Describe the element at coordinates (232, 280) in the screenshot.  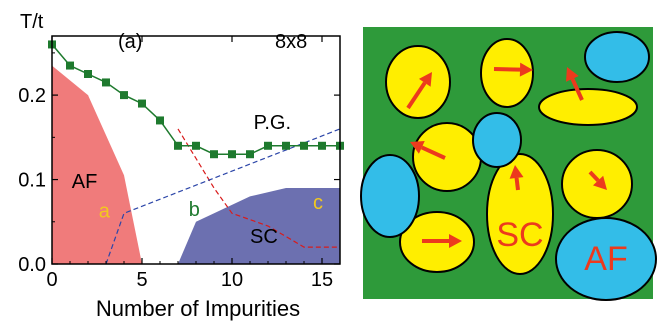
I see `x-tick-label: 10` at that location.